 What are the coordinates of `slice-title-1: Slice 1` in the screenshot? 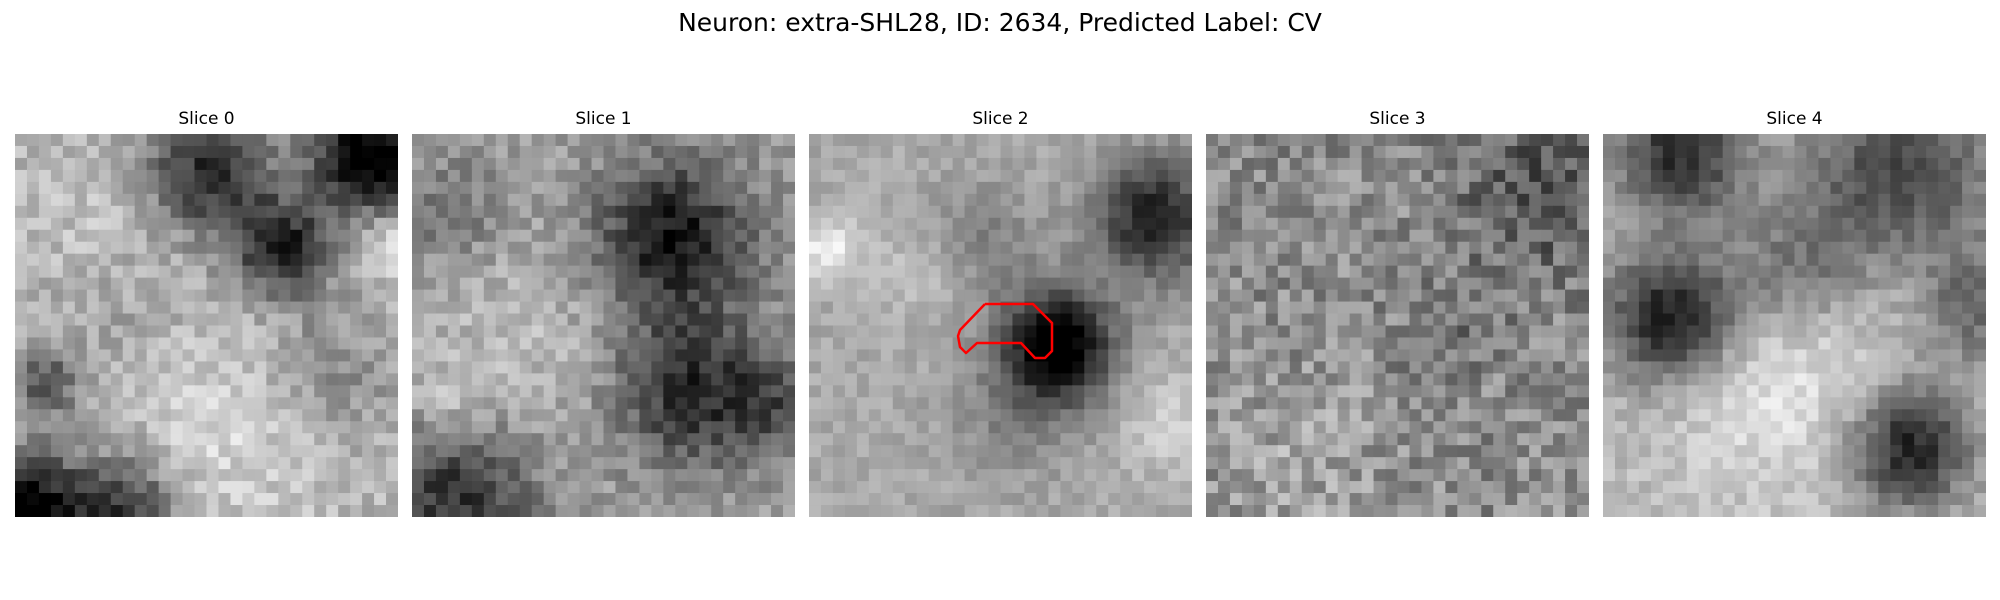 It's located at (603, 119).